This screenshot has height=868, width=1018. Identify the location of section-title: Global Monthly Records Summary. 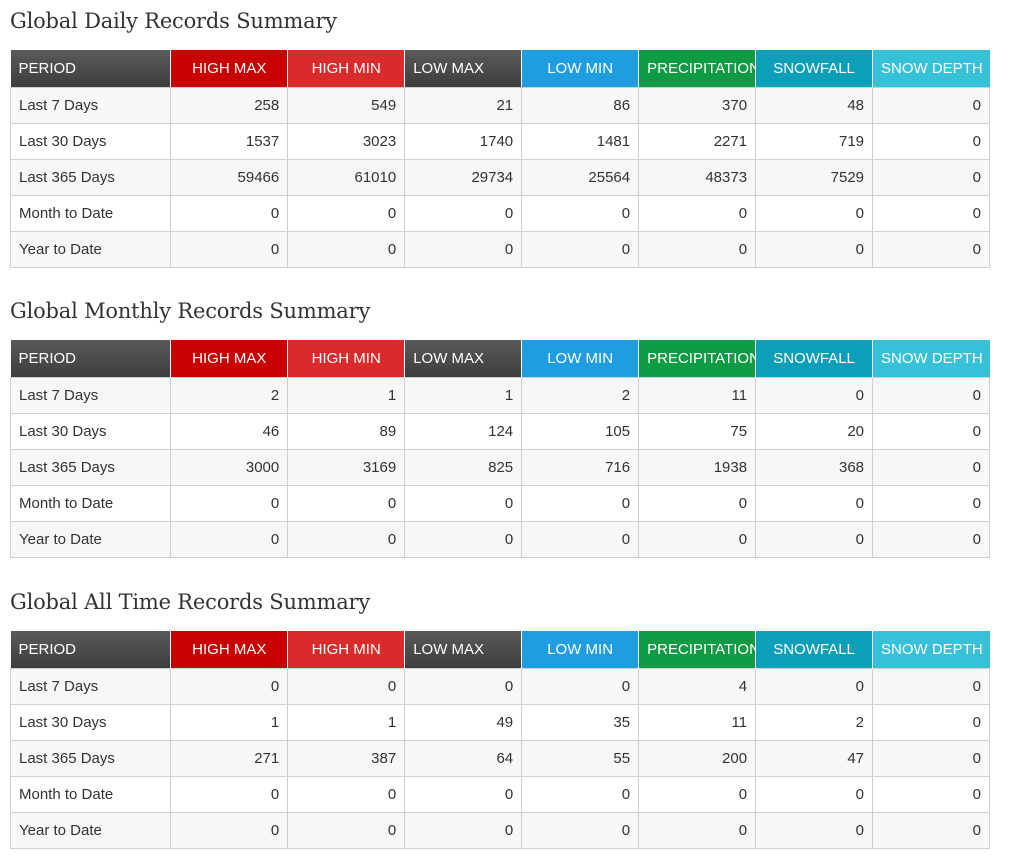
(190, 311).